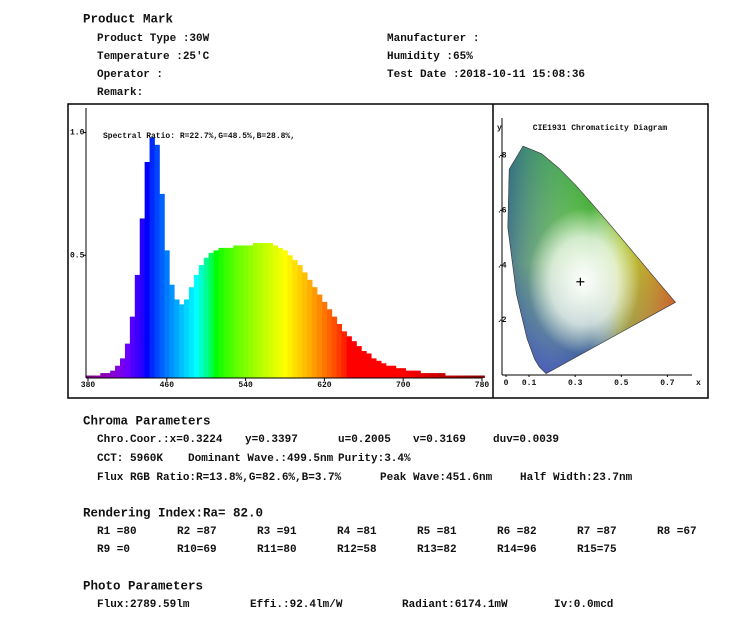 This screenshot has width=750, height=622. Describe the element at coordinates (117, 532) in the screenshot. I see `rendering-index: R1 =80` at that location.